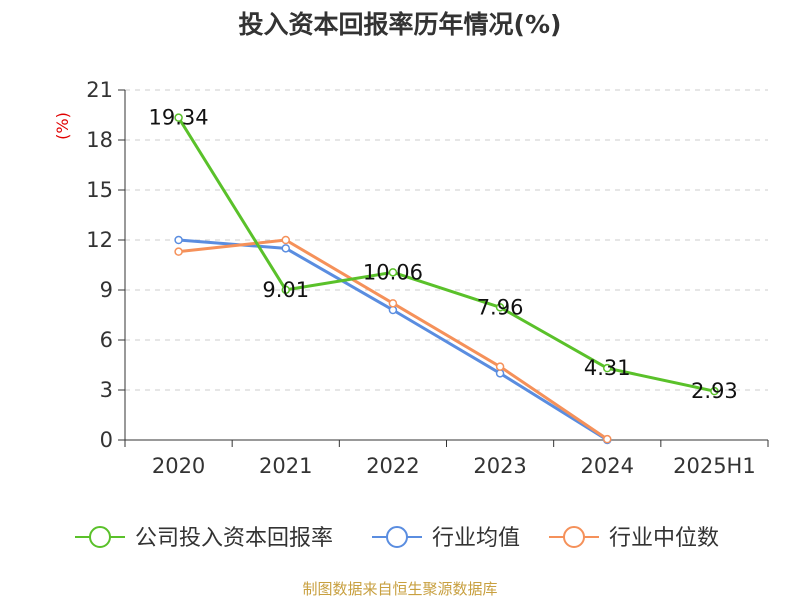 This screenshot has width=800, height=600. Describe the element at coordinates (178, 466) in the screenshot. I see `x-tick-label: 2020` at that location.